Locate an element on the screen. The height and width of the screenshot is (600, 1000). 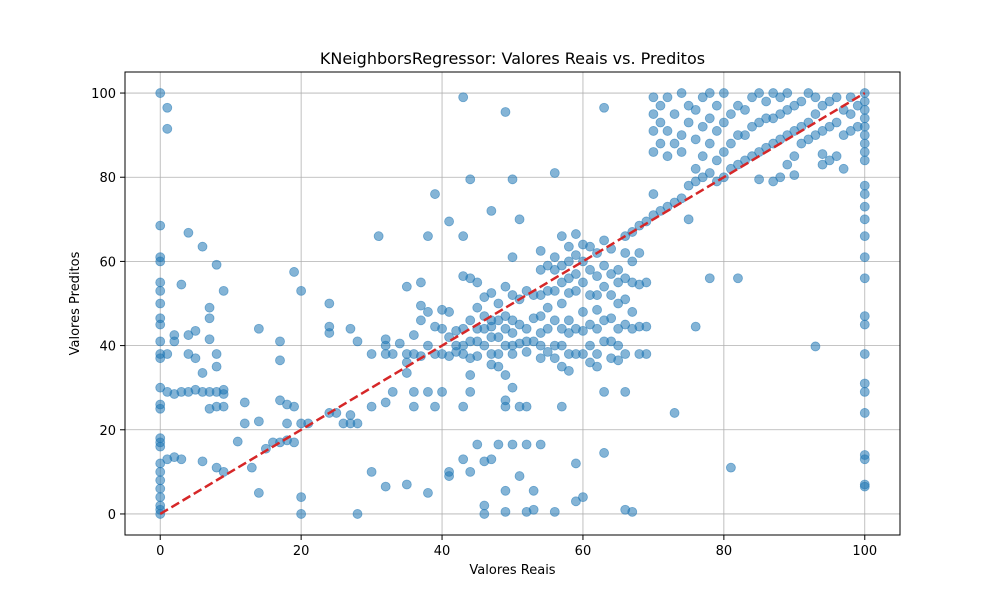
x-axis-label: Valores Reais is located at coordinates (512, 570).